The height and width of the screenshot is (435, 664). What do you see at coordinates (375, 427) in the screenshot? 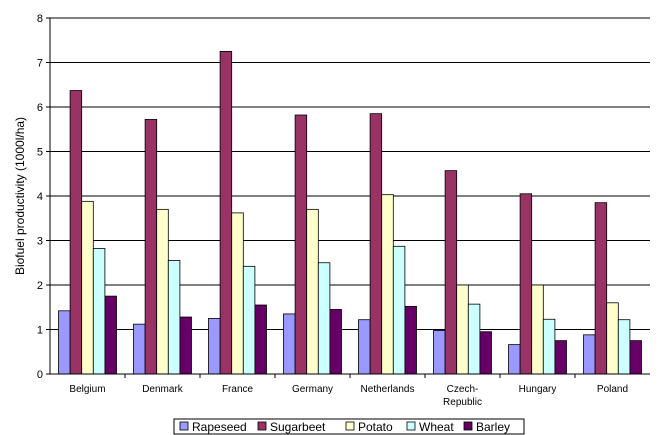
I see `legend-label-potato: Potato` at bounding box center [375, 427].